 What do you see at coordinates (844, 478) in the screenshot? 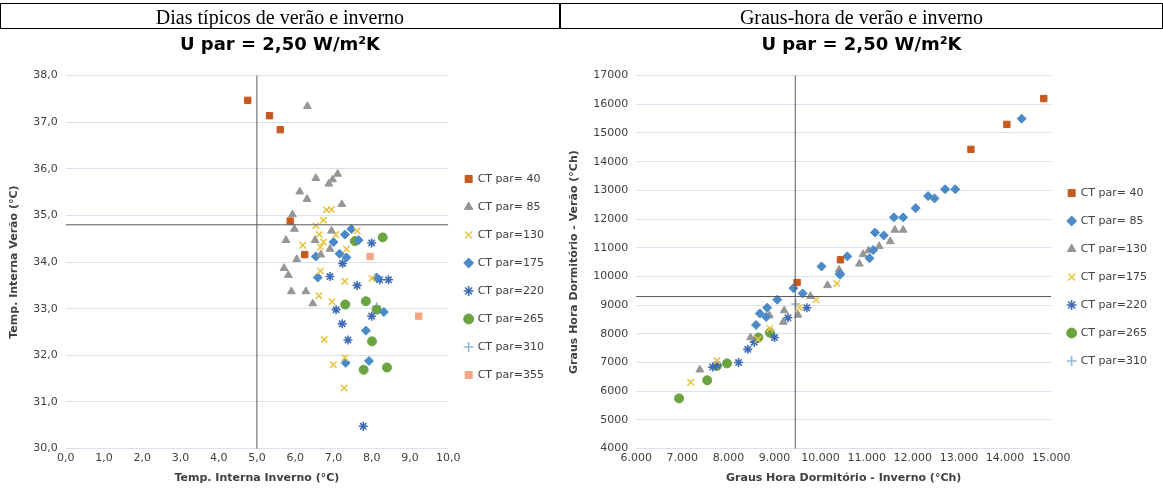
I see `x-axis-title: Graus Hora Dormitório - Inverno (°Ch)` at bounding box center [844, 478].